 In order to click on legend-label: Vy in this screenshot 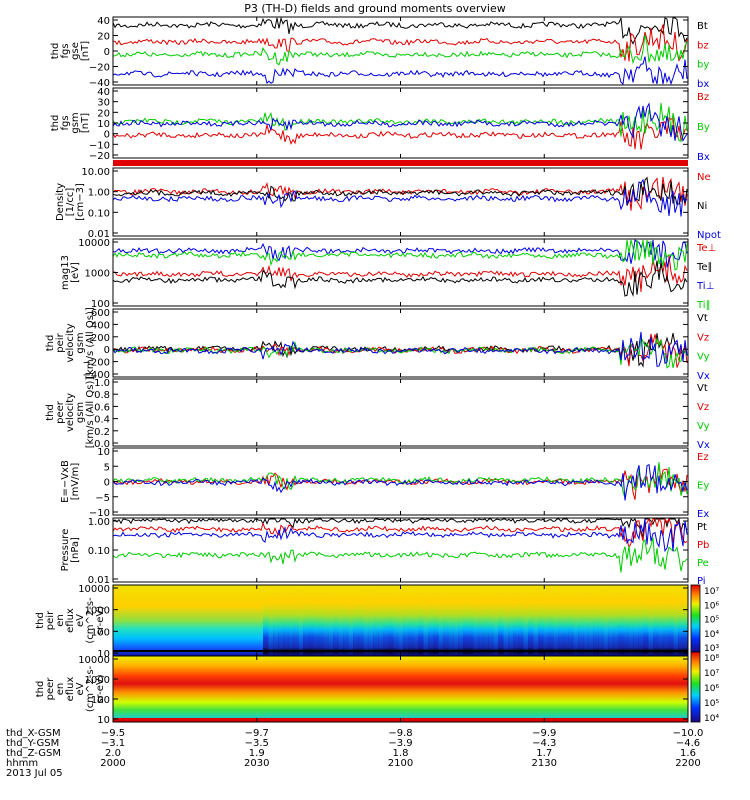, I will do `click(703, 426)`.